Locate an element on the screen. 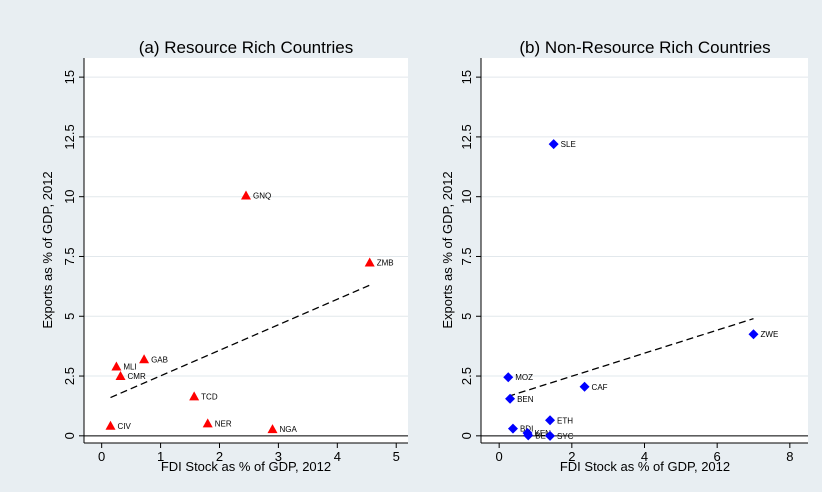 The width and height of the screenshot is (822, 492). chart-title: (a) Resource Rich Countries is located at coordinates (246, 47).